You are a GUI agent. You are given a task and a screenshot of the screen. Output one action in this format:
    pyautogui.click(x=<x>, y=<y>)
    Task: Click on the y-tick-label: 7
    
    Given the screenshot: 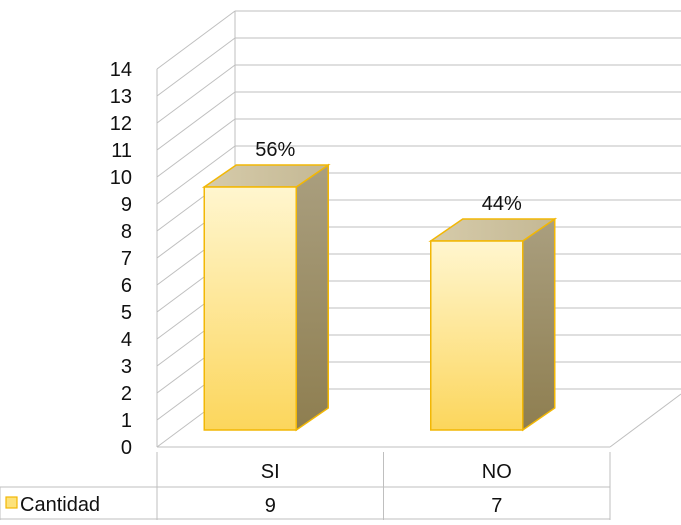 What is the action you would take?
    pyautogui.click(x=126, y=259)
    